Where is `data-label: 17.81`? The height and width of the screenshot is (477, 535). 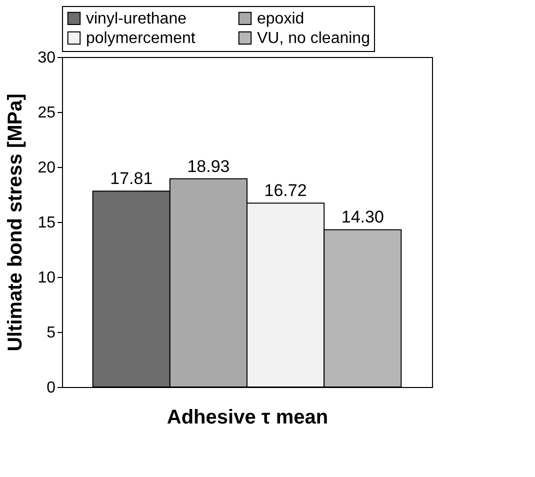 data-label: 17.81 is located at coordinates (131, 178).